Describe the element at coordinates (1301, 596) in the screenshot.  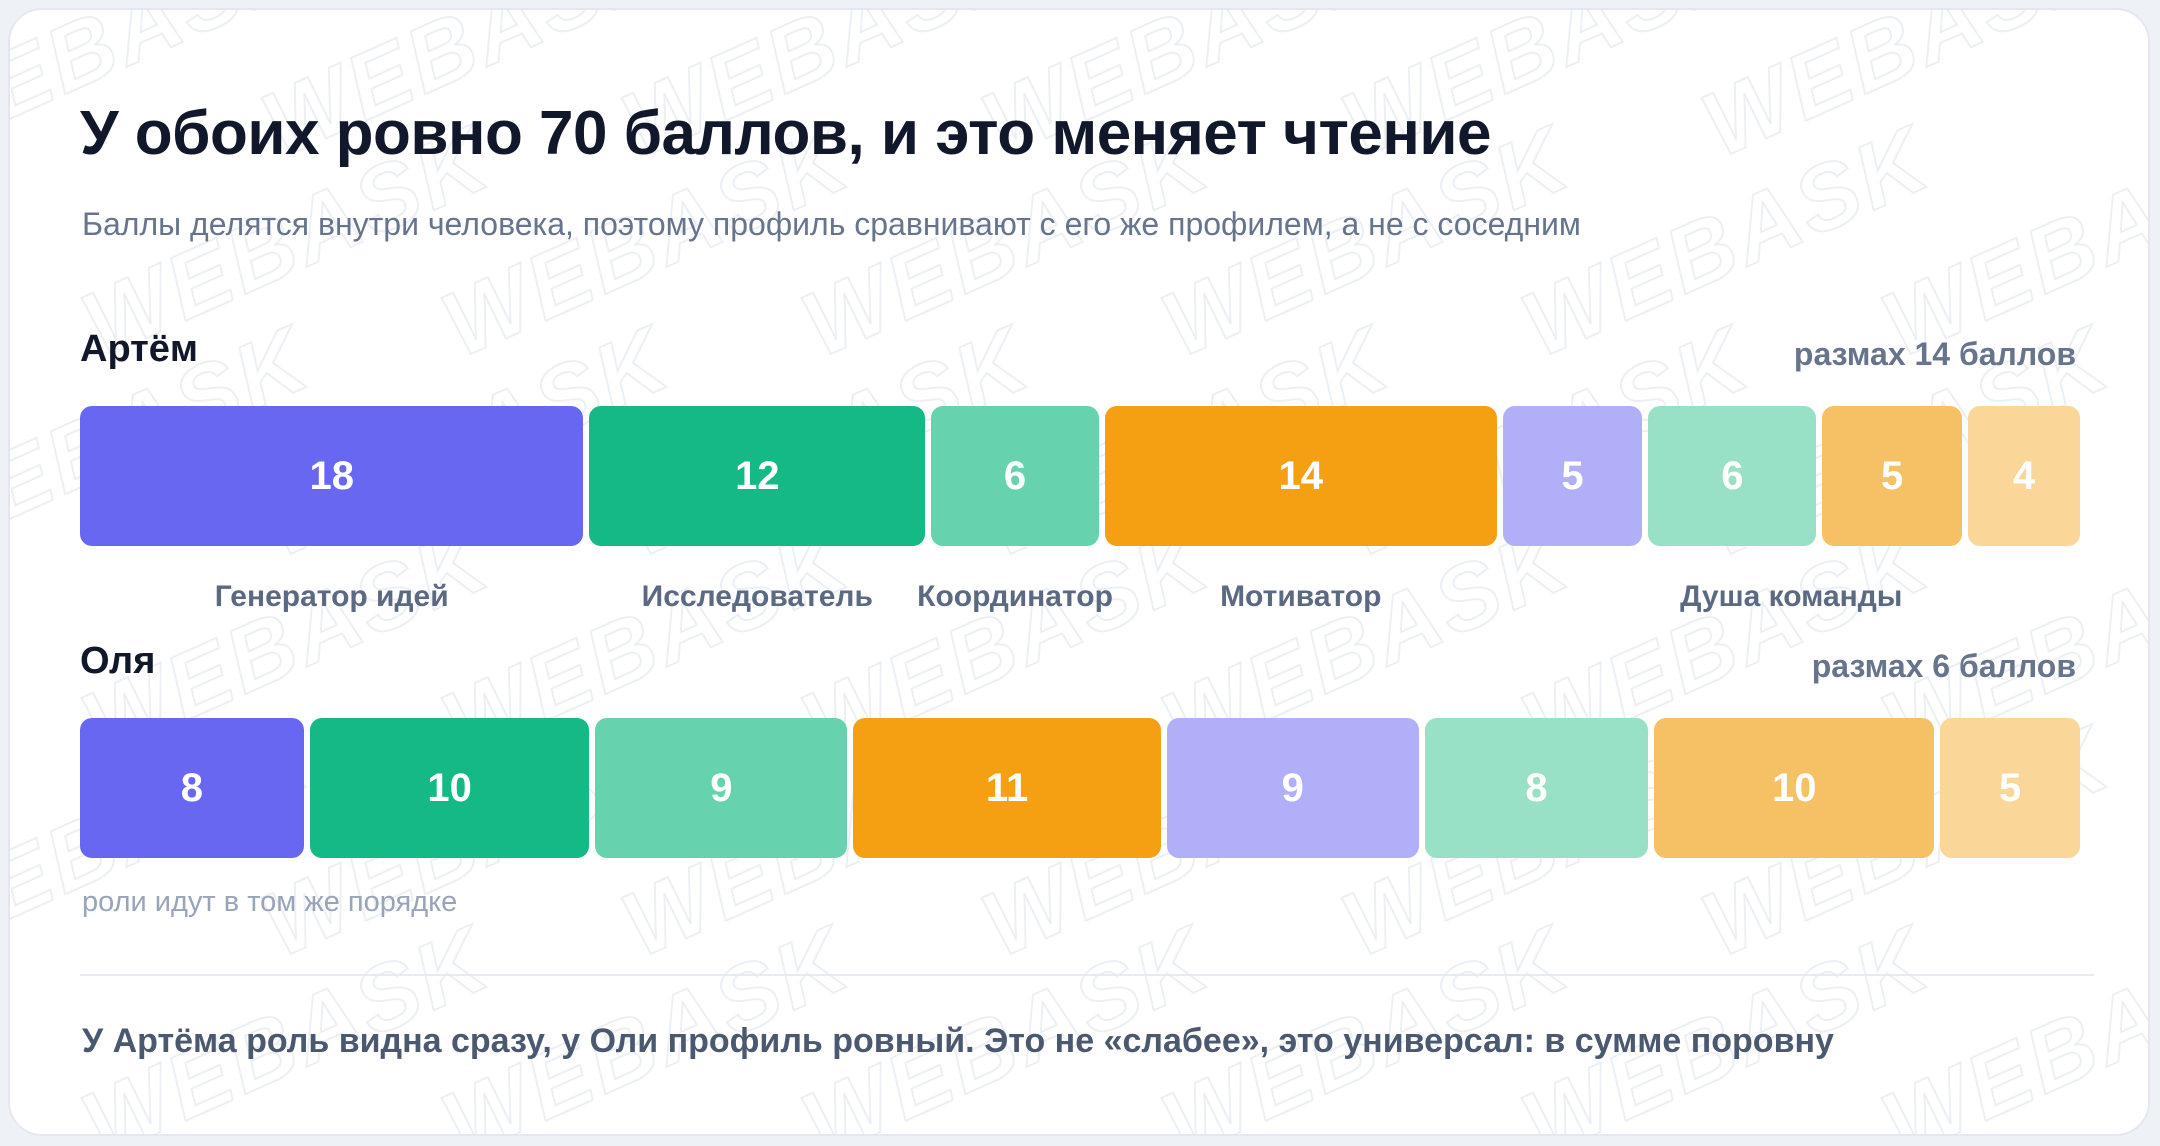
I see `role-label-4: Мотиватор` at that location.